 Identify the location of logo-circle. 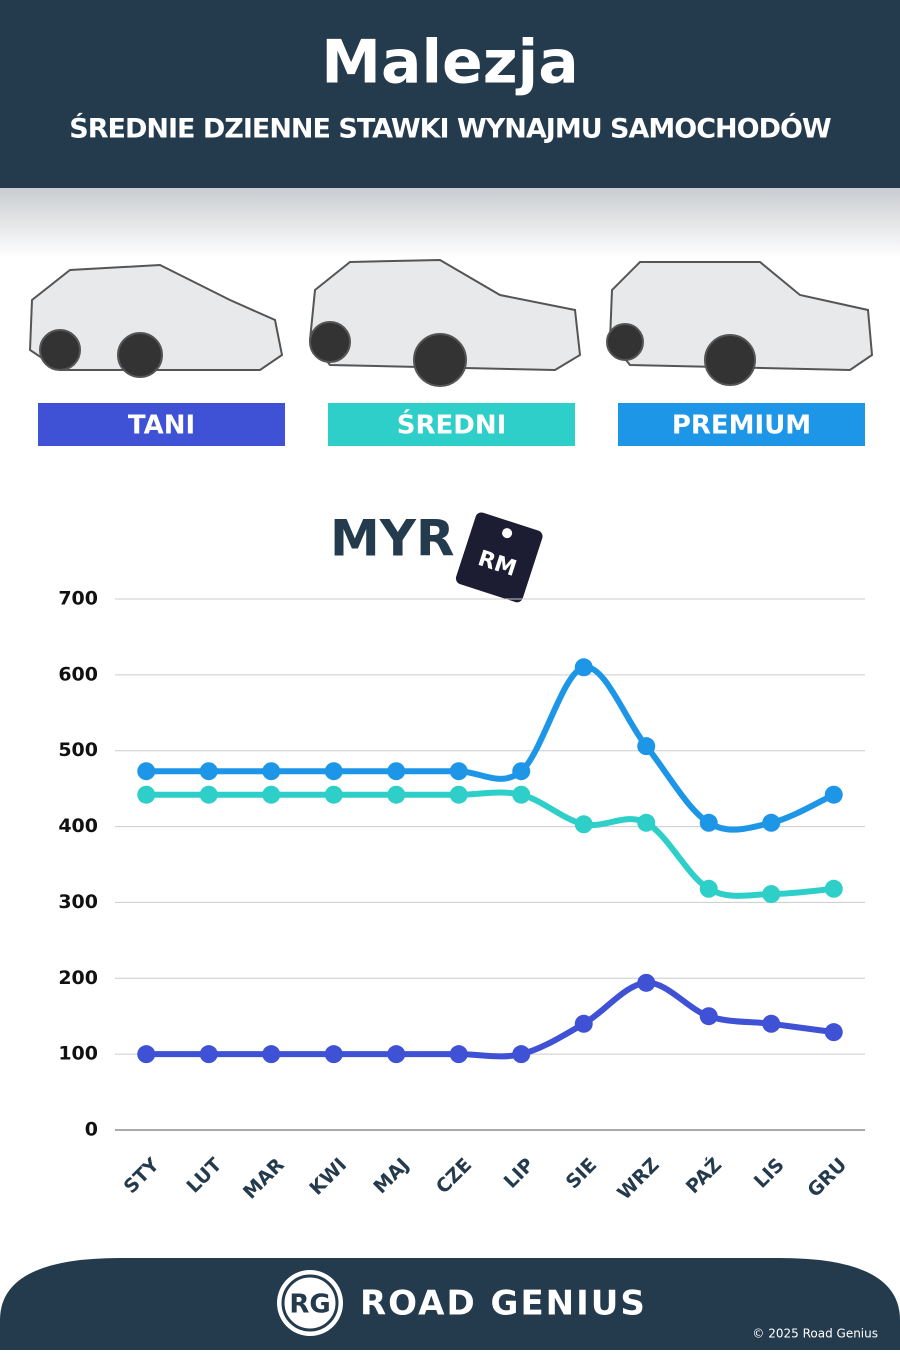
(310, 1303).